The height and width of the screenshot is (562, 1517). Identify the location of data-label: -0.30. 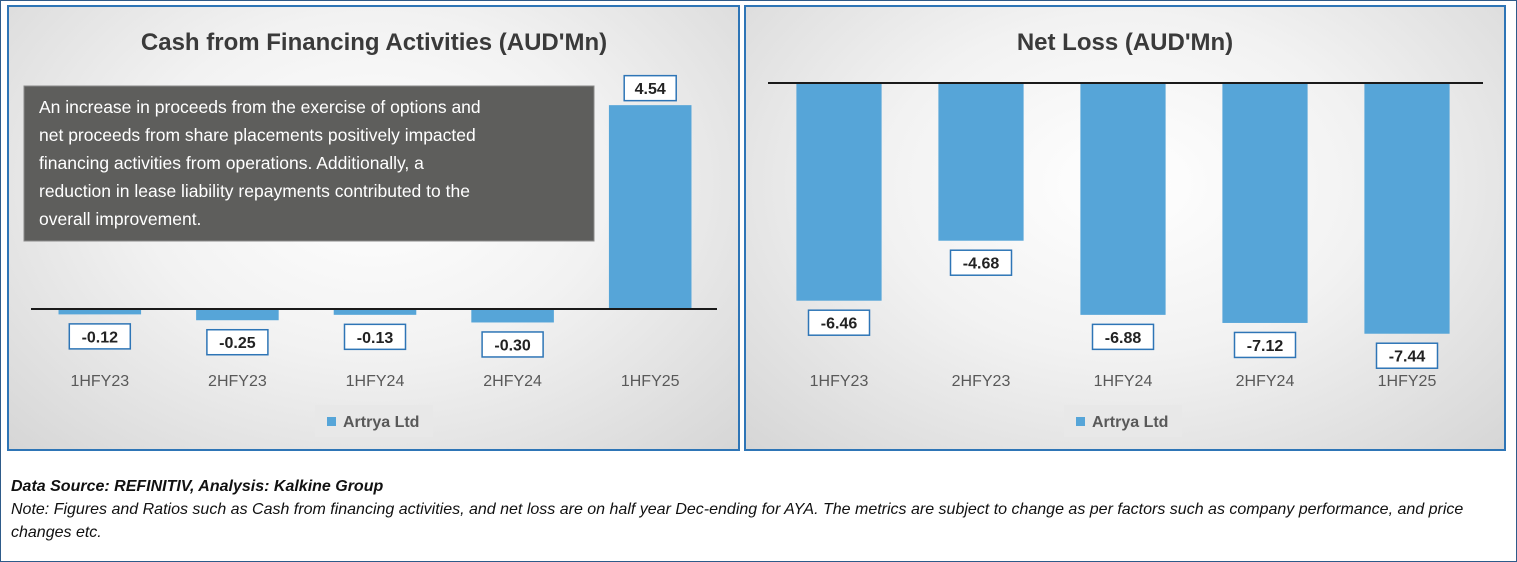
(512, 345).